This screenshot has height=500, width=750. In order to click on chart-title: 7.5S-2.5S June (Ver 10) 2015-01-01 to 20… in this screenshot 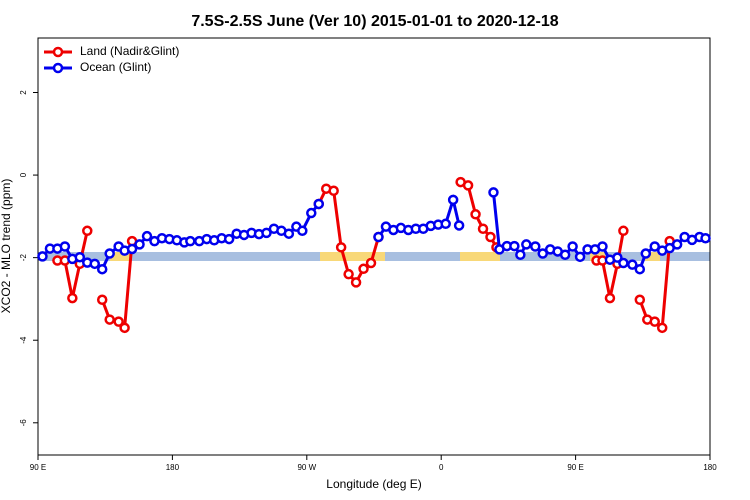, I will do `click(374, 21)`.